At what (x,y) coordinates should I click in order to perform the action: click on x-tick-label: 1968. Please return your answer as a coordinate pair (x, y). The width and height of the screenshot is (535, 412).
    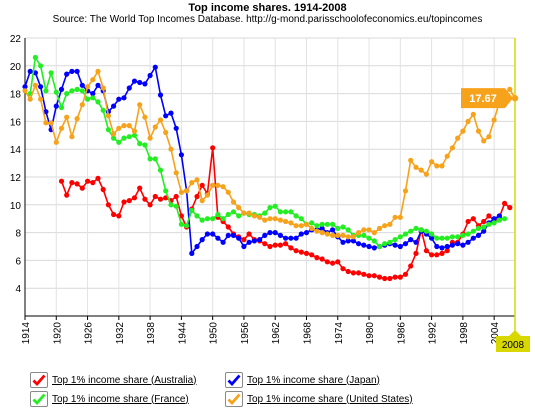
    Looking at the image, I should click on (307, 333).